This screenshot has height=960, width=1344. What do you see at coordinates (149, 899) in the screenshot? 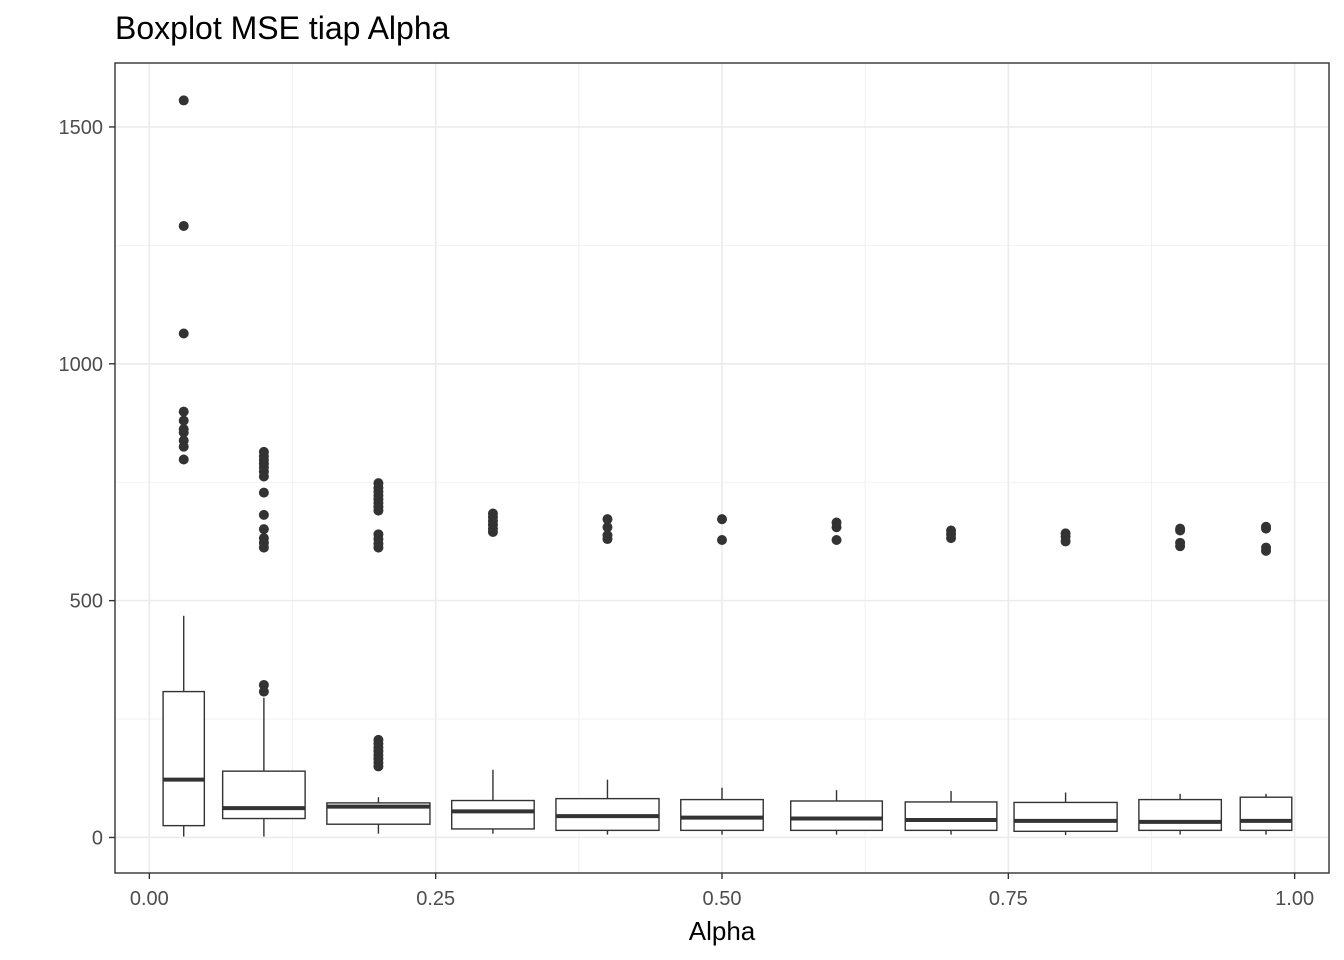
I see `x-tick-label: 0.00` at bounding box center [149, 899].